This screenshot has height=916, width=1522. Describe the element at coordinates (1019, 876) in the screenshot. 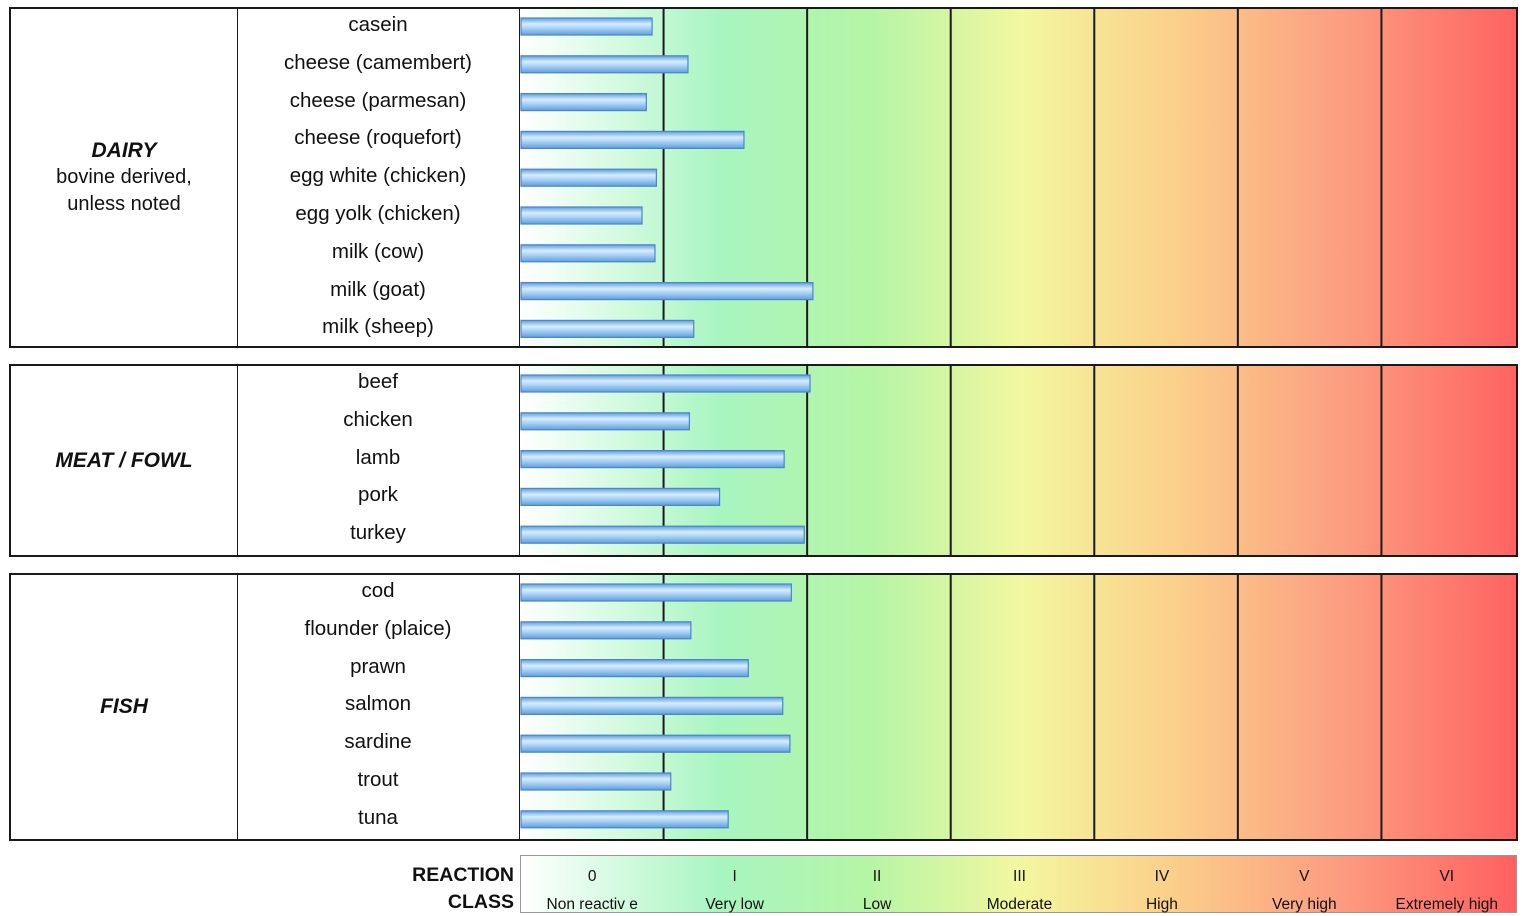

I see `legend-class-numeral: III` at that location.